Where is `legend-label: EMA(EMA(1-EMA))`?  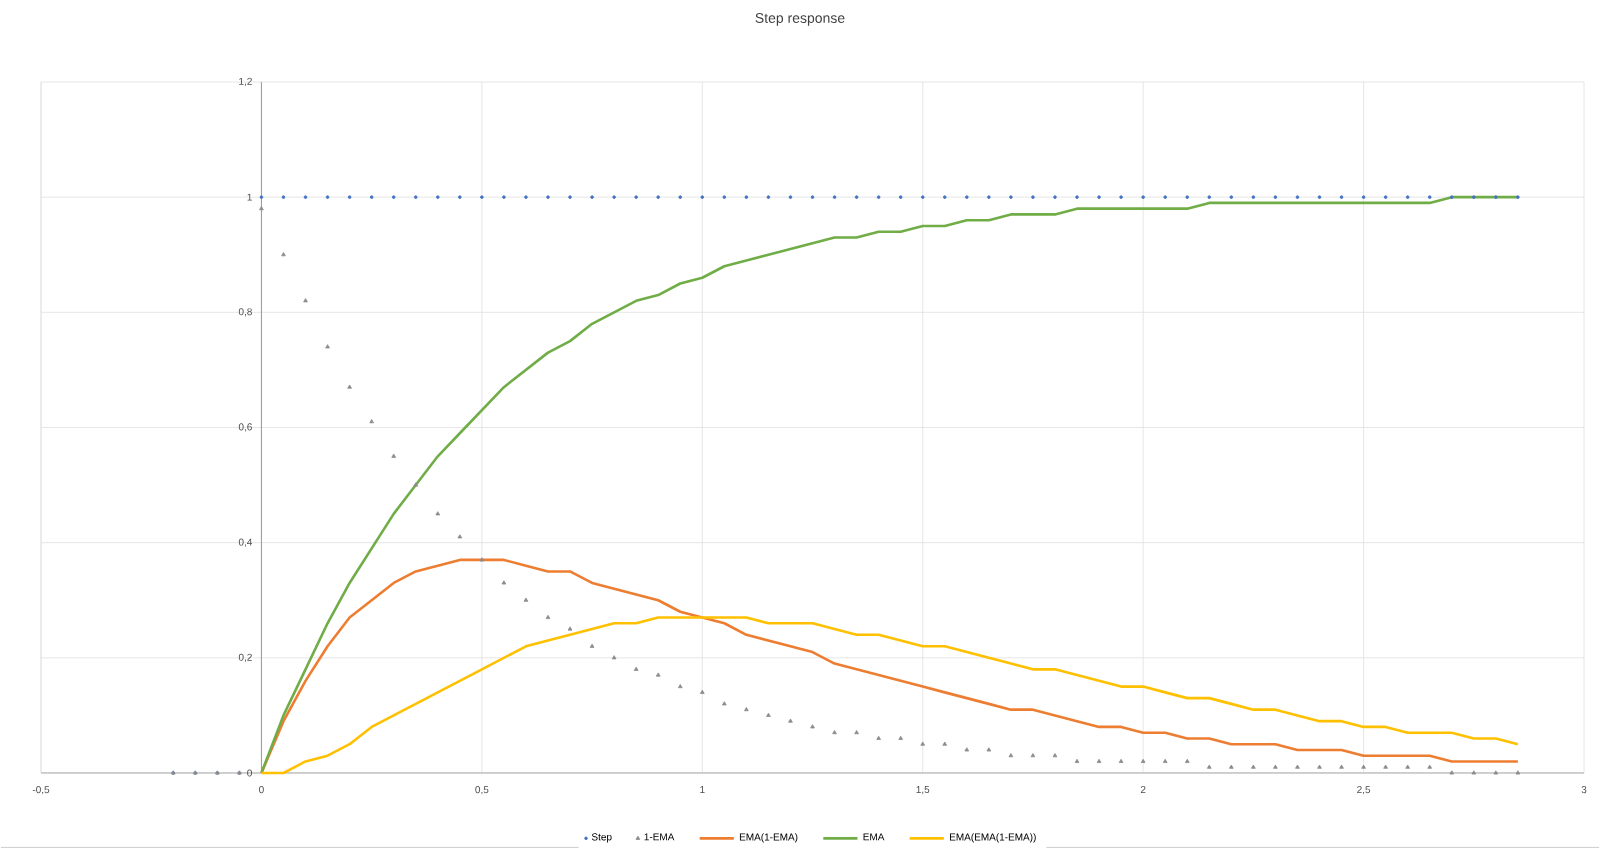 legend-label: EMA(EMA(1-EMA)) is located at coordinates (992, 838).